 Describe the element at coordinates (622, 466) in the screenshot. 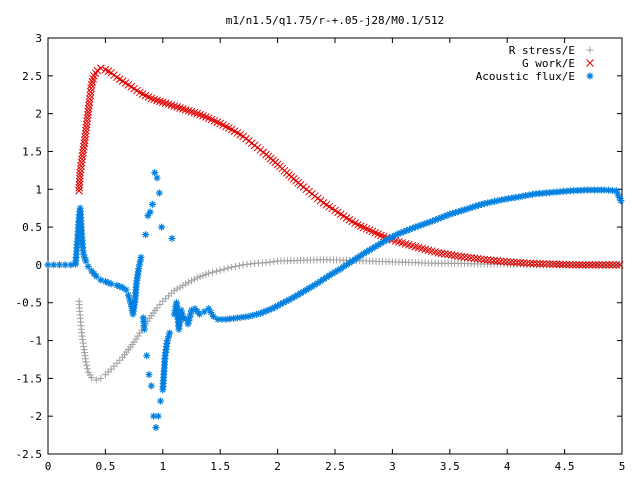

I see `x-tick-label: 5` at that location.